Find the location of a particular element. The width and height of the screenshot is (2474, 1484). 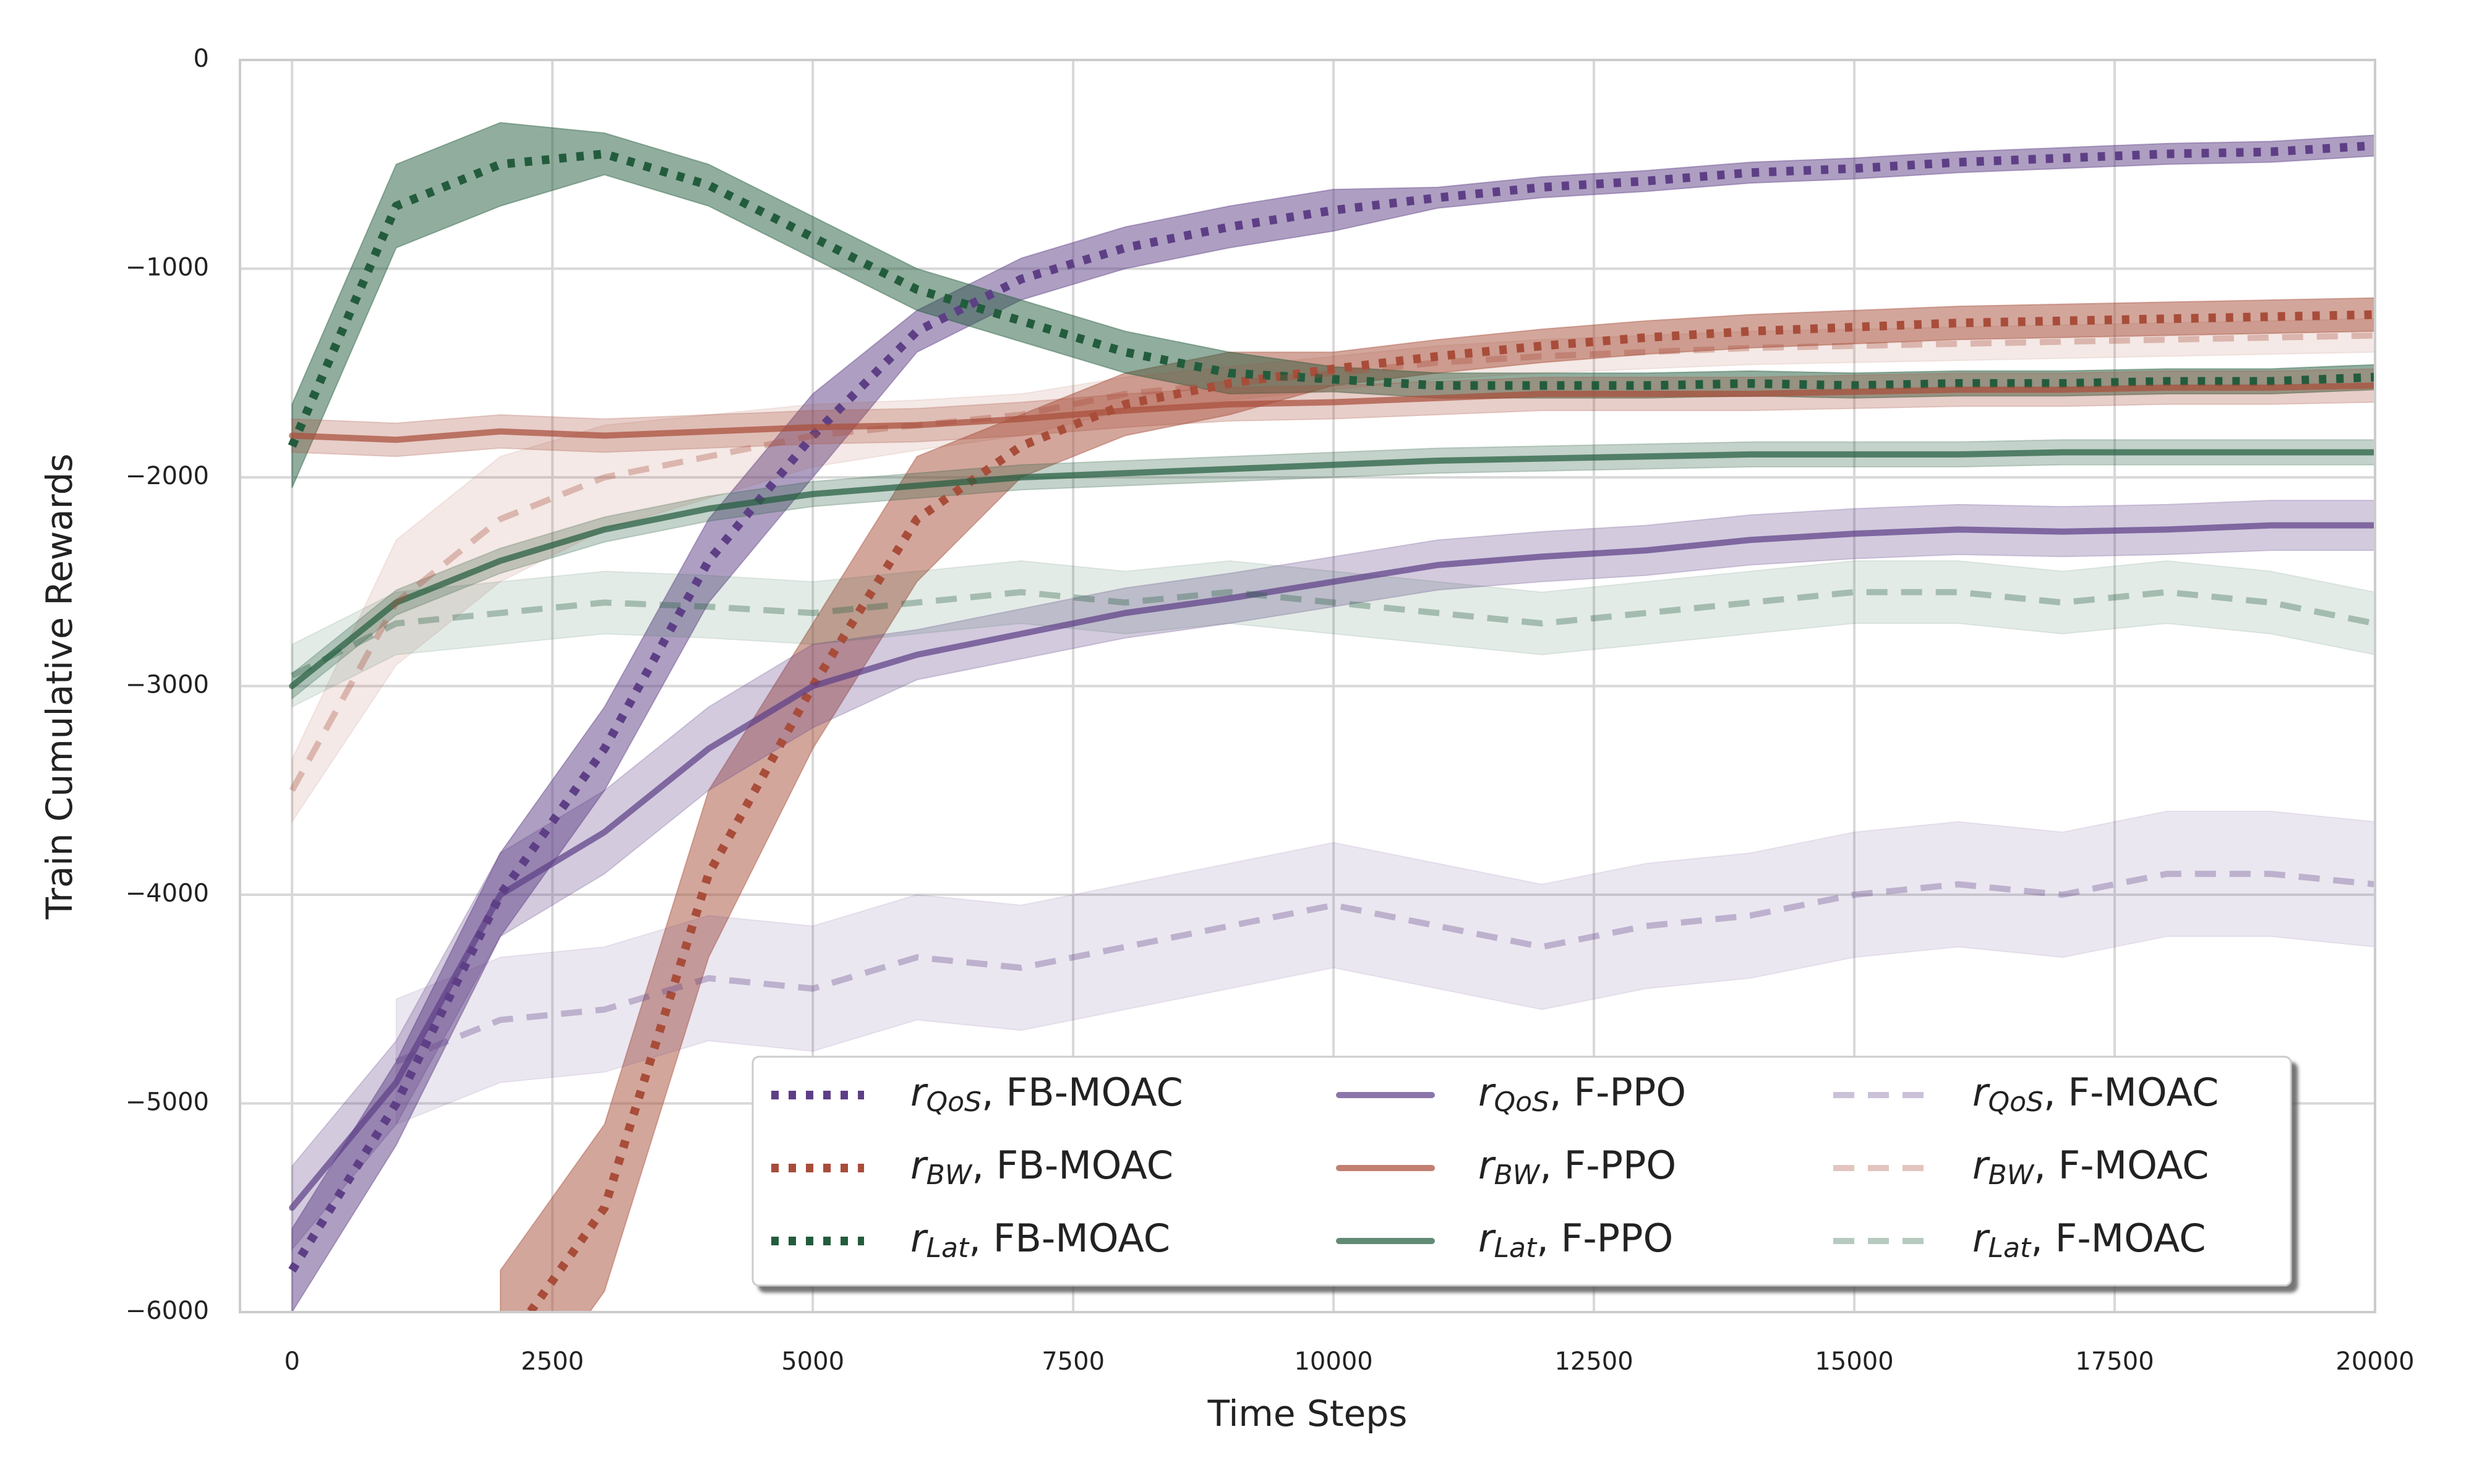

legend-label: rBW, F-PPO is located at coordinates (1577, 1167).